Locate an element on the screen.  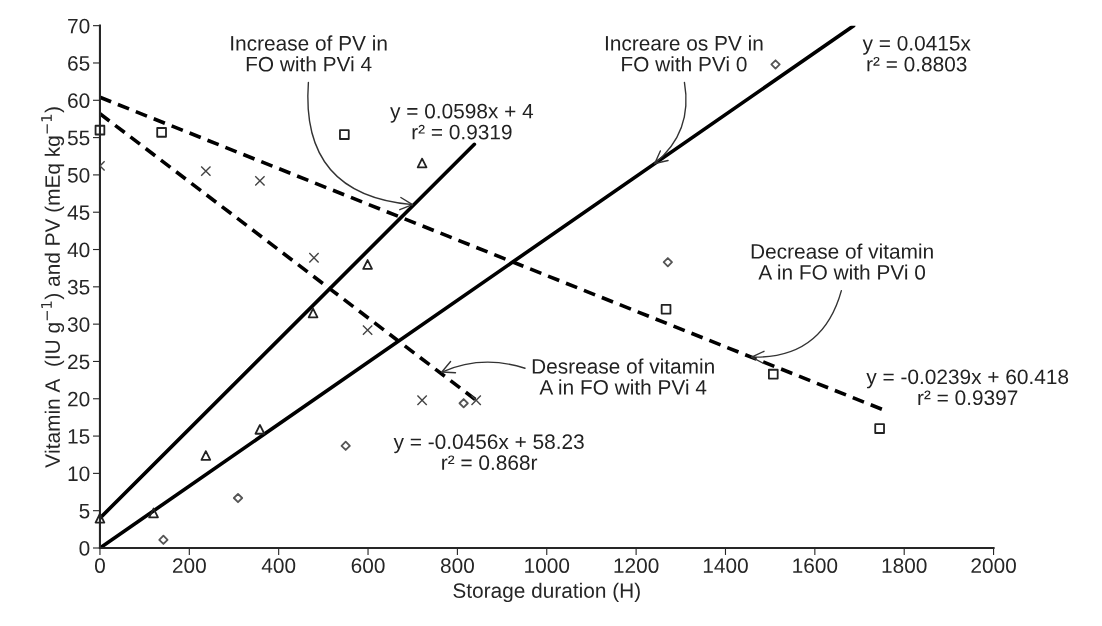
annotation: Desrease of vitamin A in FO with PVi 4 is located at coordinates (623, 376).